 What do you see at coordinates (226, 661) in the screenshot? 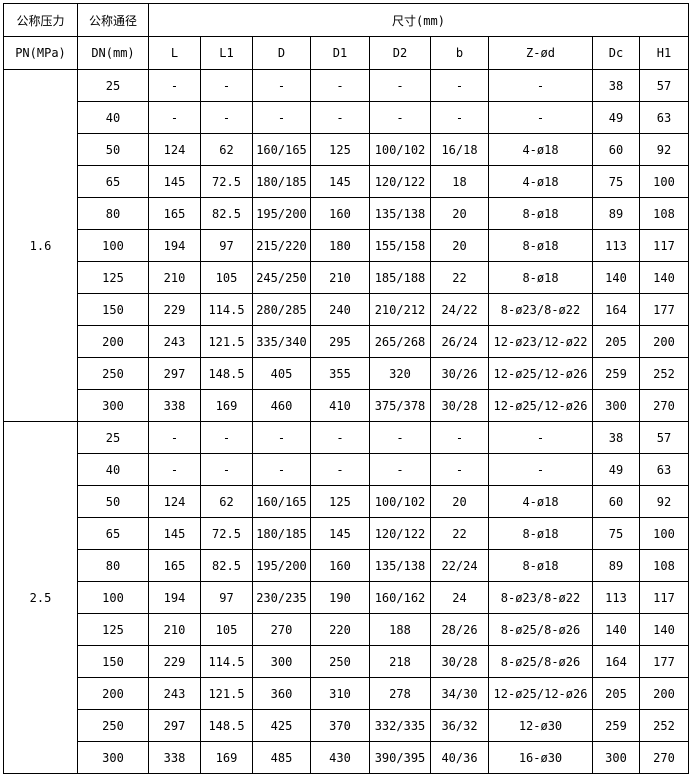
I see `dimension-cell: 114.5` at bounding box center [226, 661].